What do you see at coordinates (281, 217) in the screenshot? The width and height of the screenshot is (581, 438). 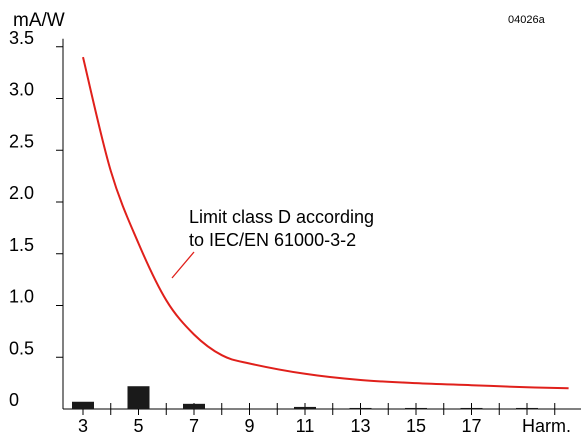 I see `annotation-line-1: Limit class D according` at bounding box center [281, 217].